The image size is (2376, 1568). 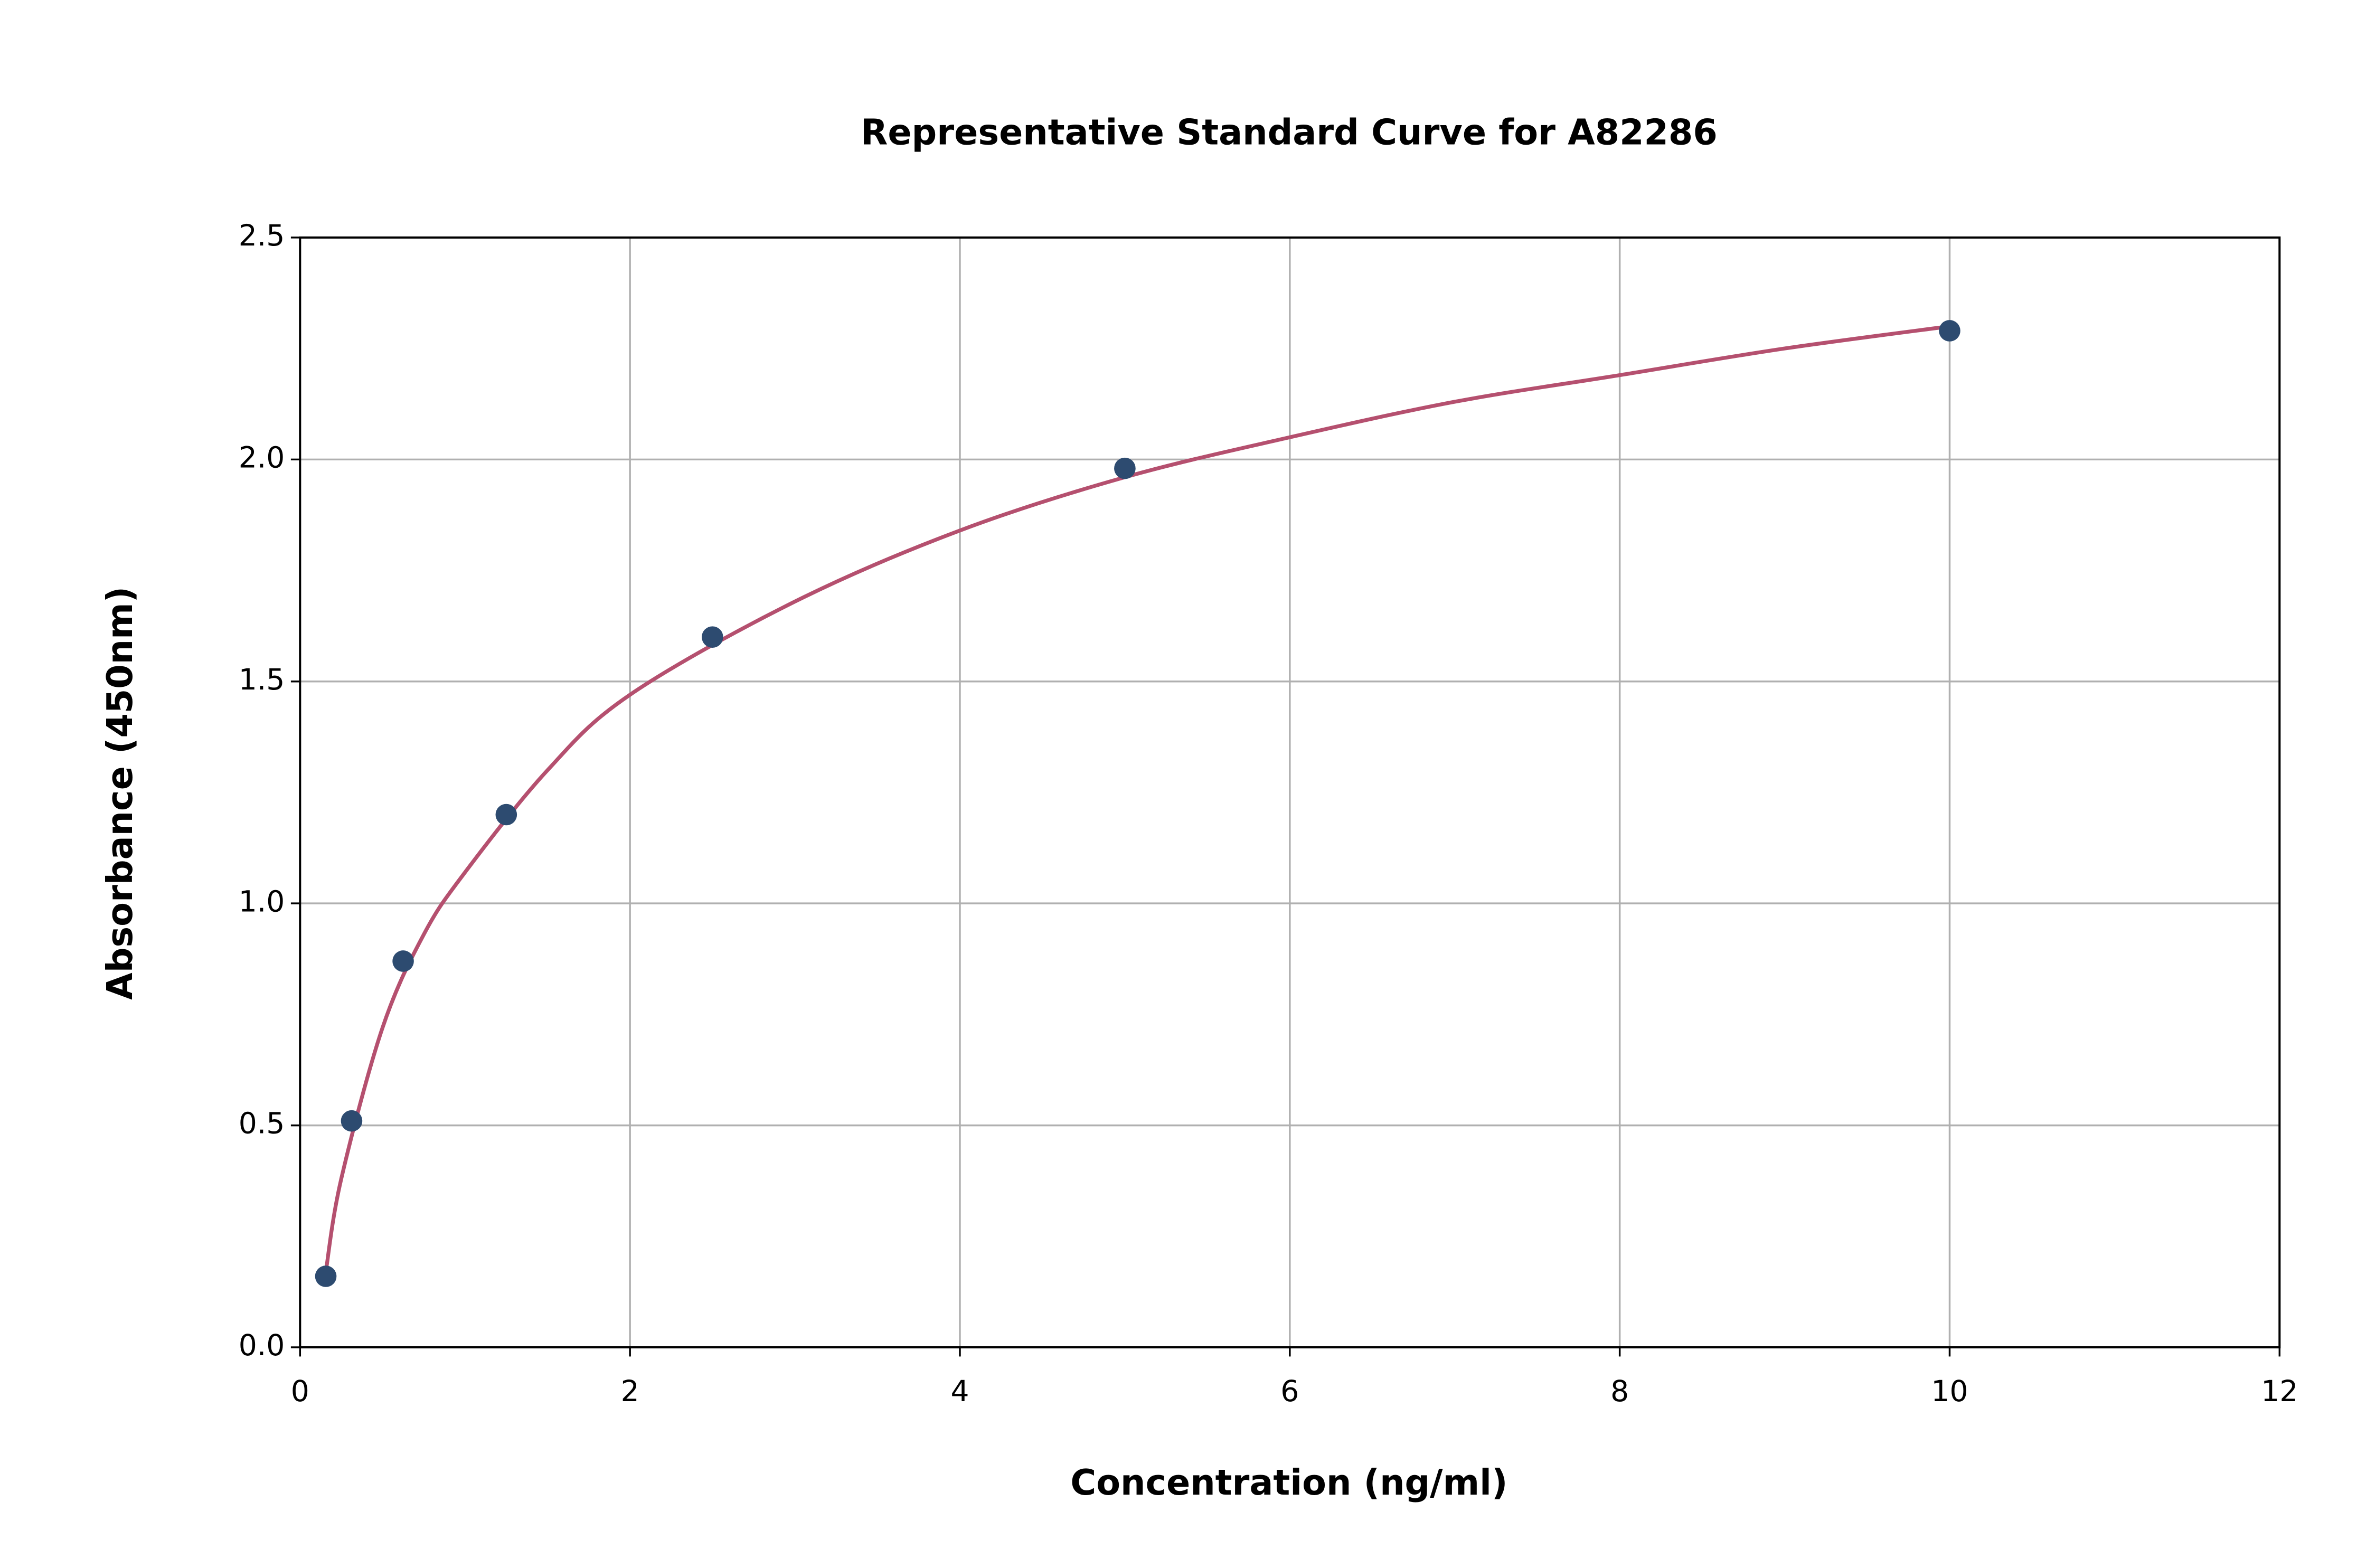 What do you see at coordinates (1949, 1391) in the screenshot?
I see `x-tick-label: 10` at bounding box center [1949, 1391].